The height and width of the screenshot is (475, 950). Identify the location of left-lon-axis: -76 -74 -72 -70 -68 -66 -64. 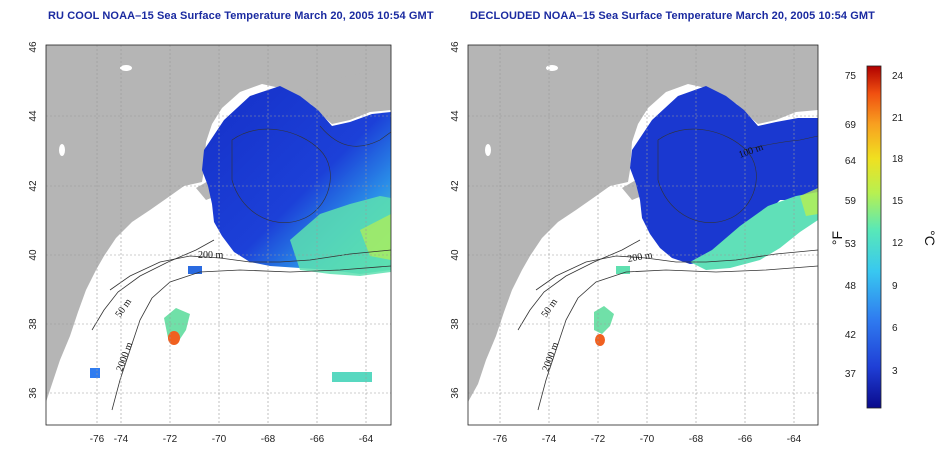
(232, 439).